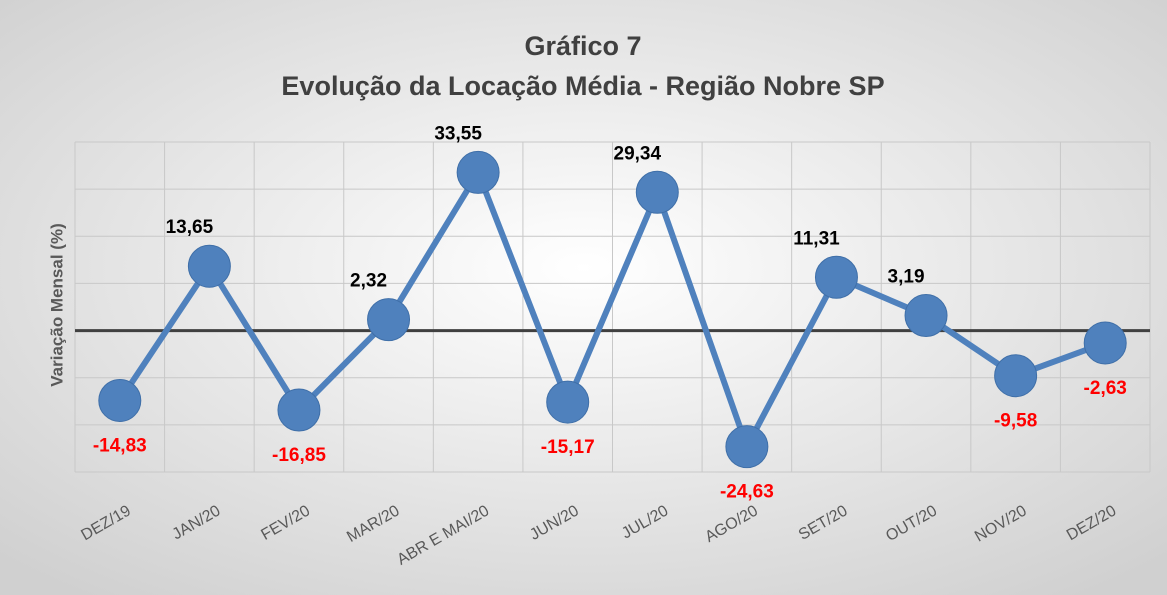 The image size is (1167, 595). Describe the element at coordinates (568, 447) in the screenshot. I see `data-label: -15,17` at that location.